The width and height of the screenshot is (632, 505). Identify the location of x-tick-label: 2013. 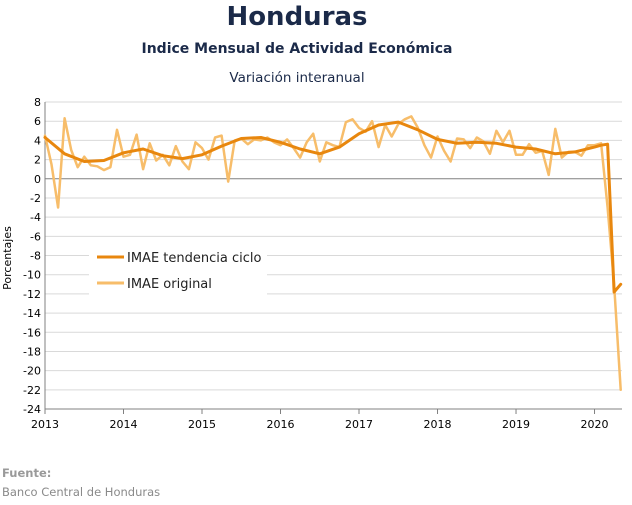
(45, 424).